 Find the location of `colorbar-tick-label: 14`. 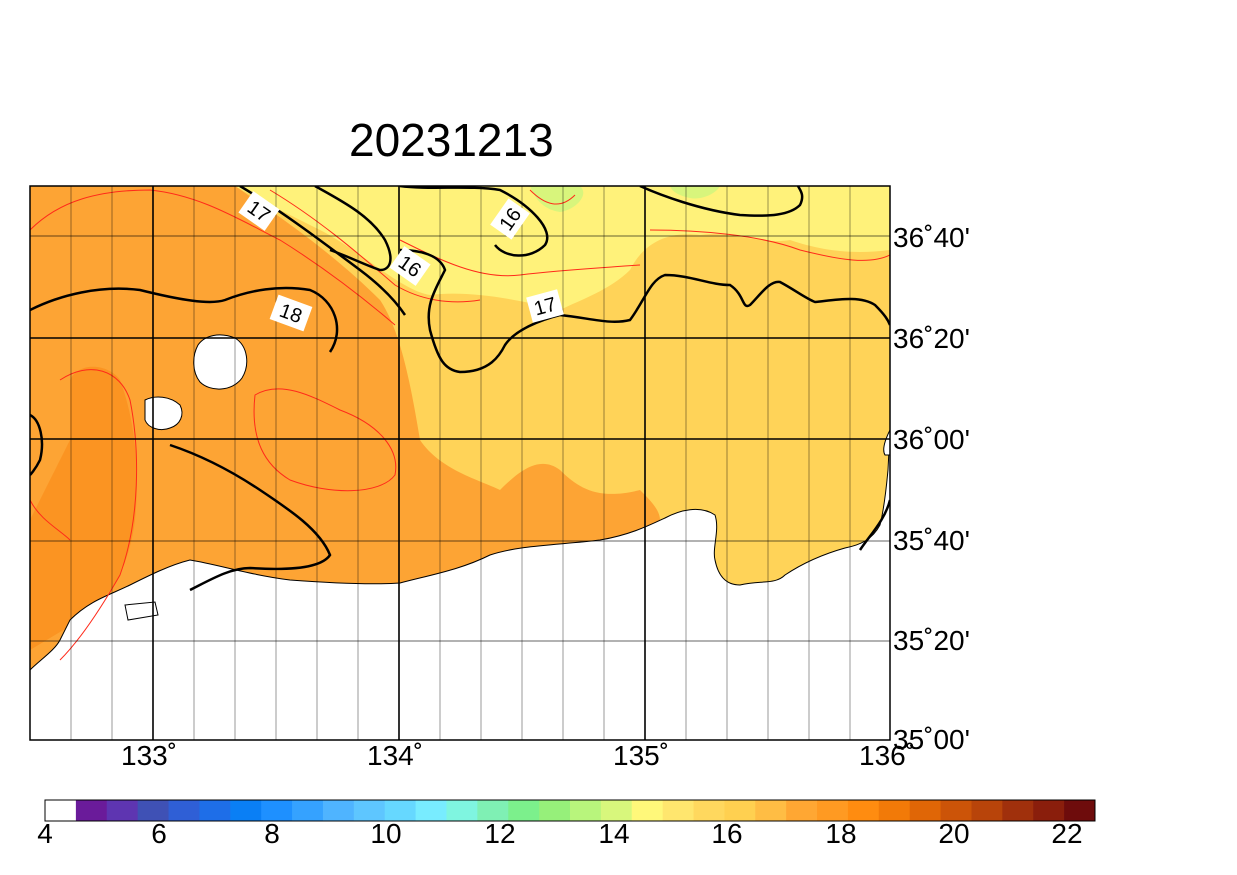

colorbar-tick-label: 14 is located at coordinates (614, 833).